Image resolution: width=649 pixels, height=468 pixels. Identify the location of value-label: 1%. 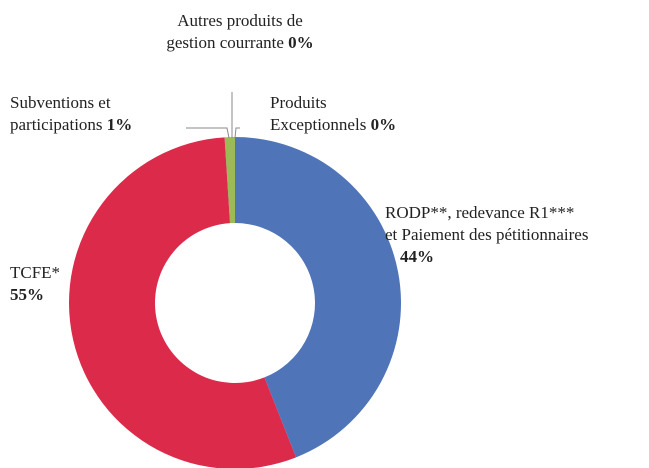
(119, 124).